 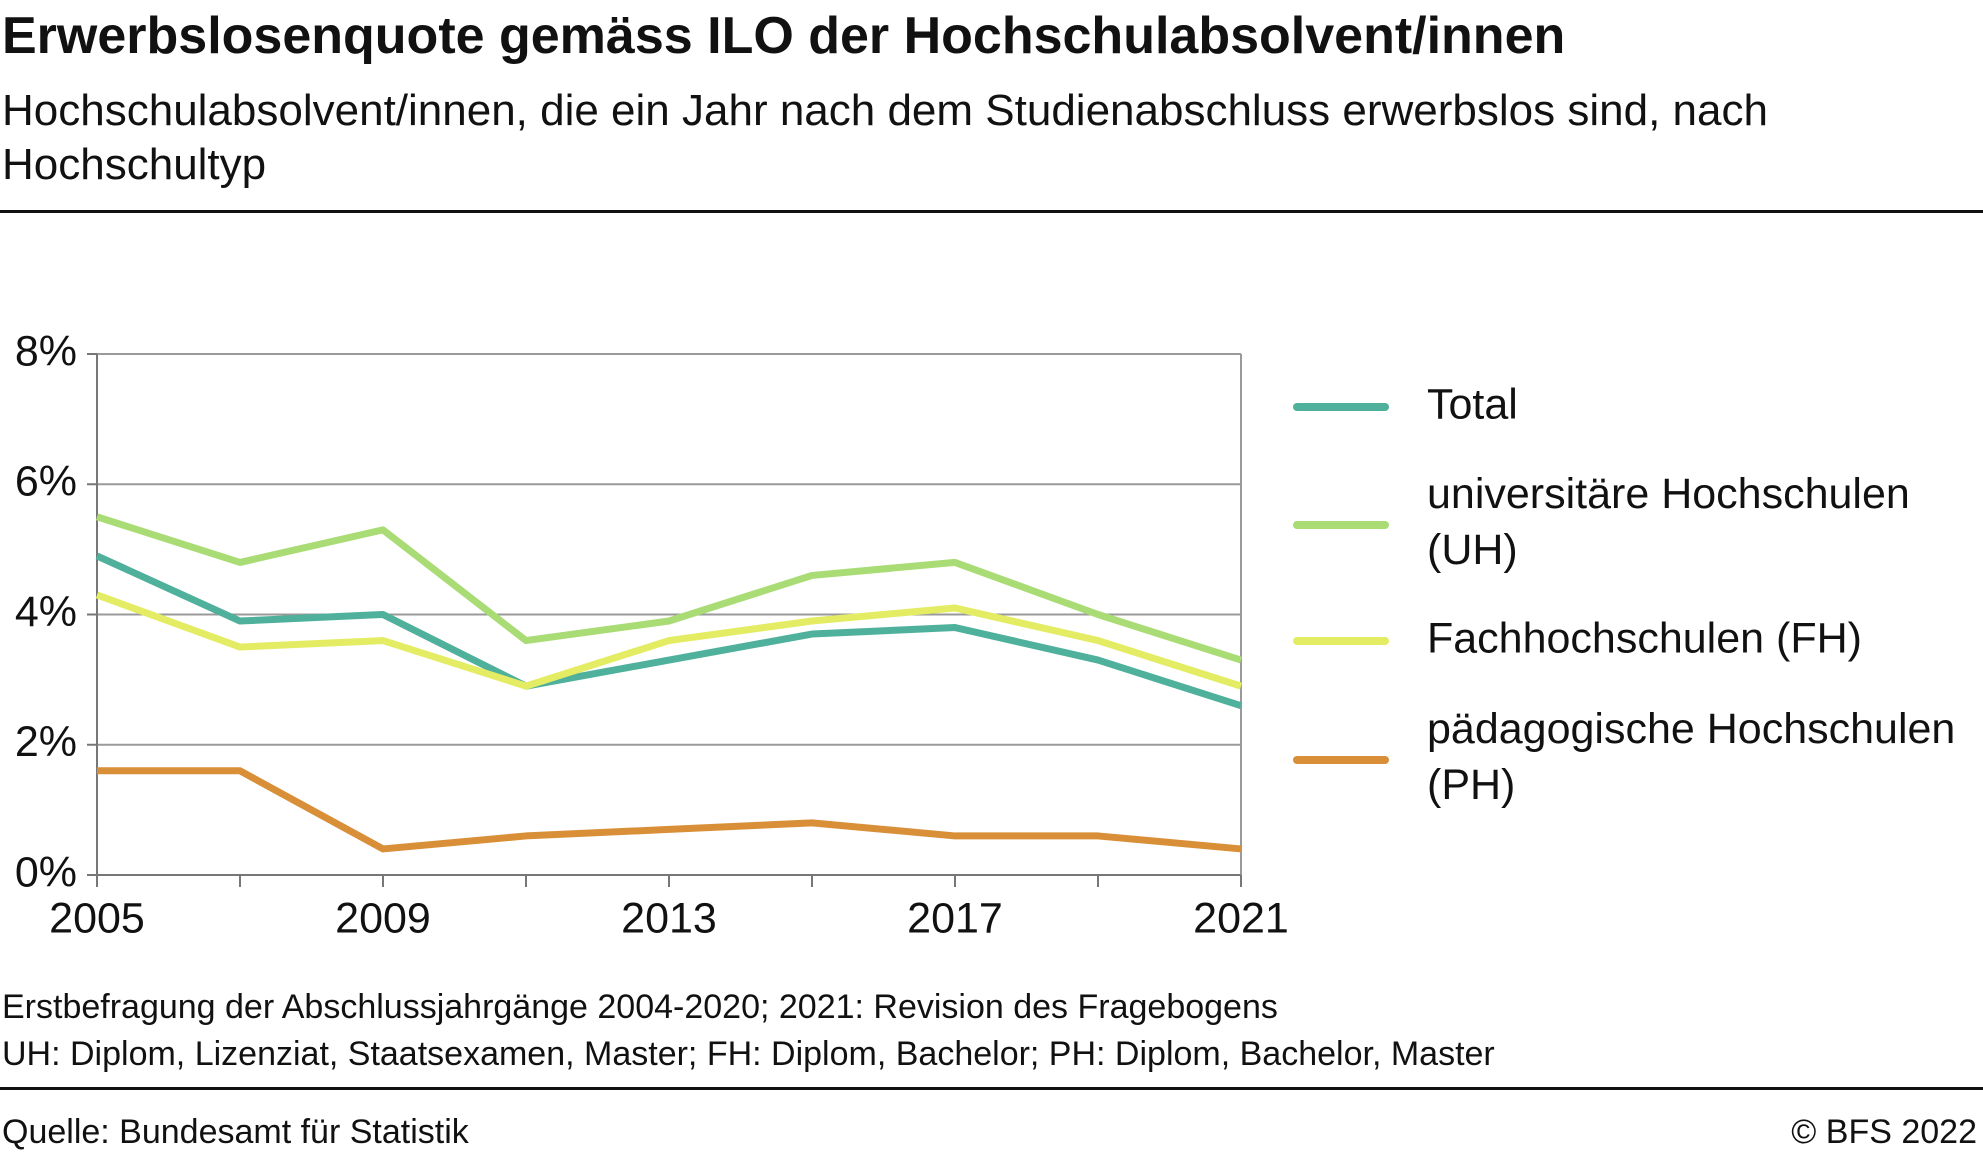 I want to click on legend-line: pädagogische Hochschulen, so click(x=1697, y=729).